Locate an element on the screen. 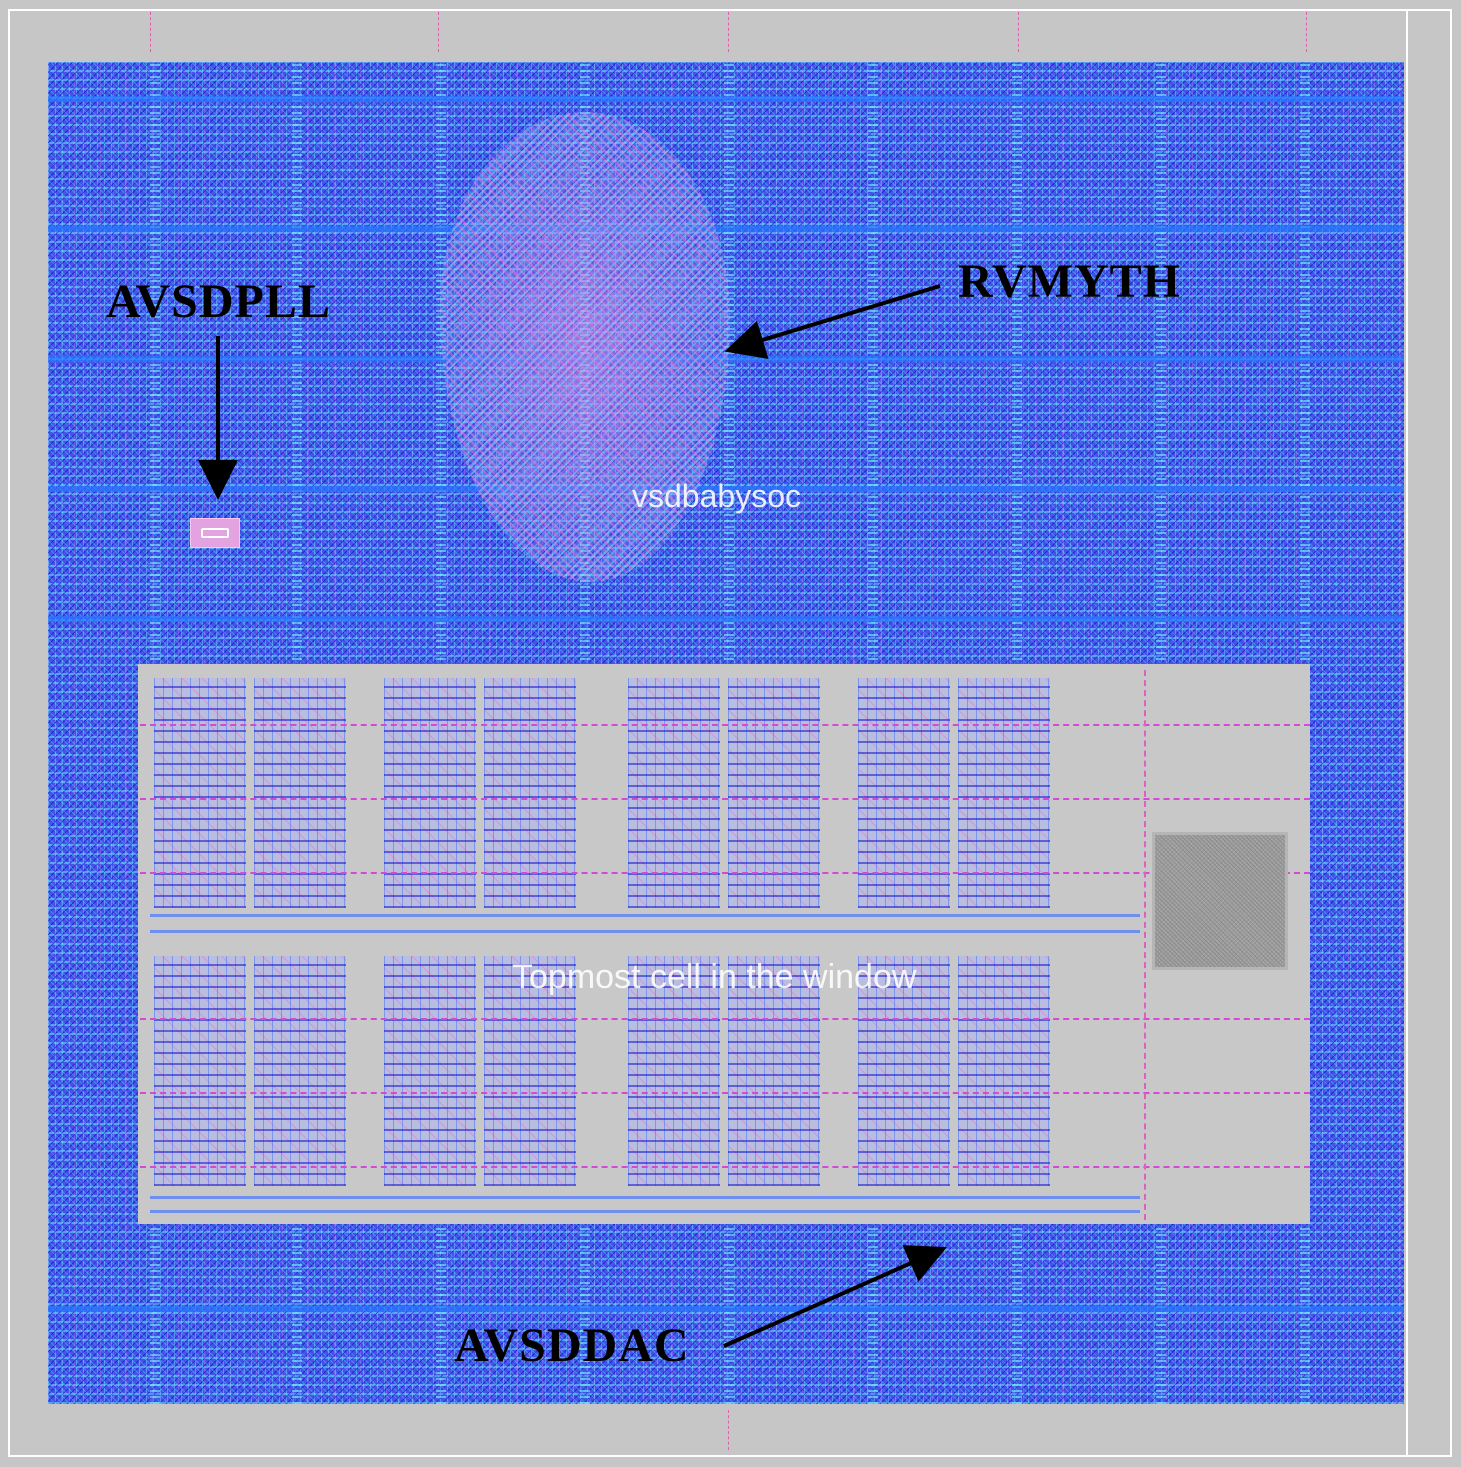 Image resolution: width=1461 pixels, height=1467 pixels. avsdpll-annotation: AVSDPLL is located at coordinates (218, 301).